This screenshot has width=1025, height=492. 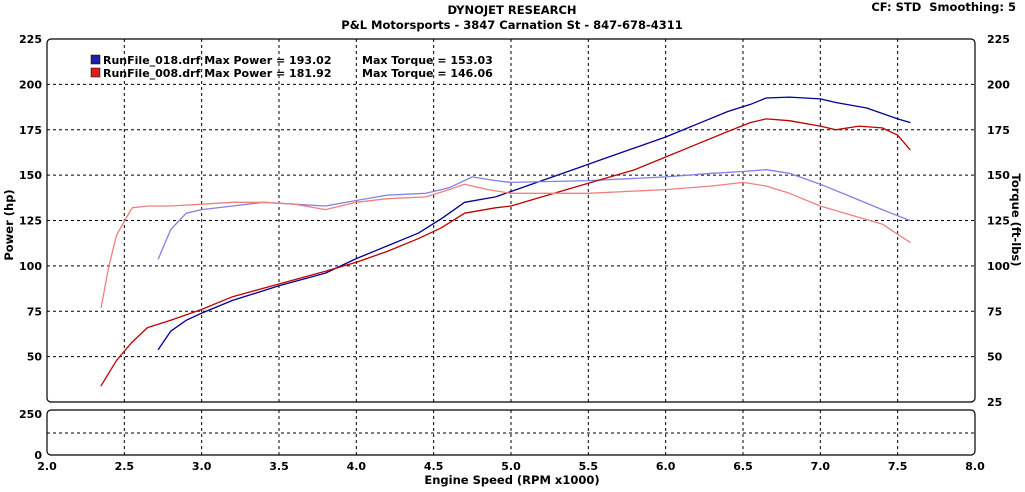 What do you see at coordinates (998, 175) in the screenshot?
I see `y-tick-label-right: 150` at bounding box center [998, 175].